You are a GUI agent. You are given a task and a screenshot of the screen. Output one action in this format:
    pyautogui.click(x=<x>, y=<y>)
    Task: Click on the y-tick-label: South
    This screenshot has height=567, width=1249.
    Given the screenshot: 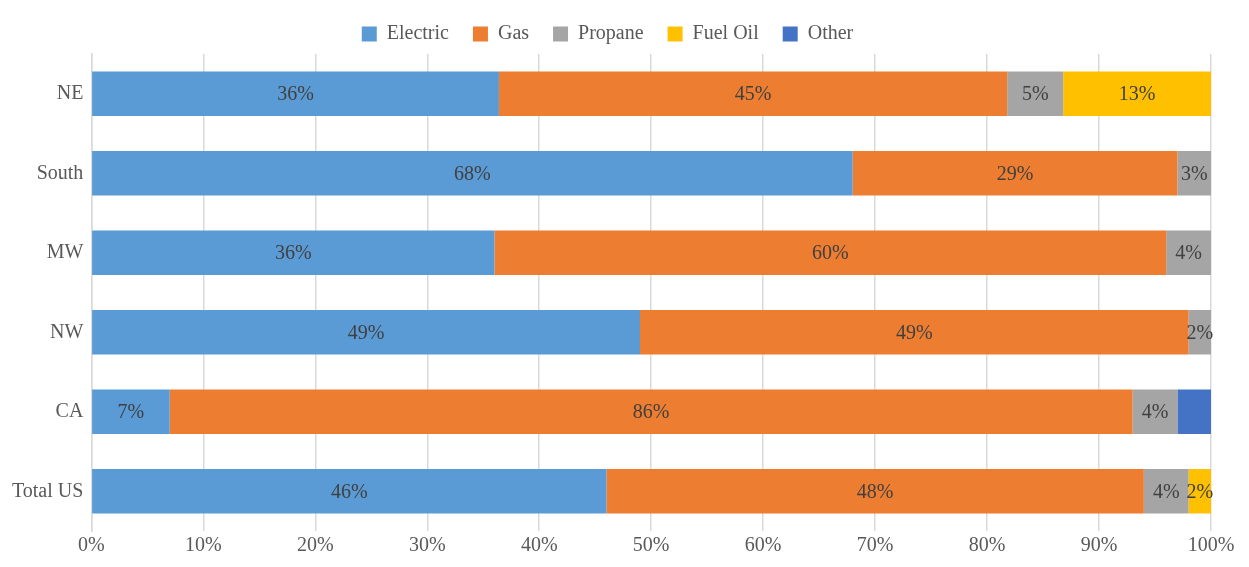 What is the action you would take?
    pyautogui.click(x=60, y=171)
    